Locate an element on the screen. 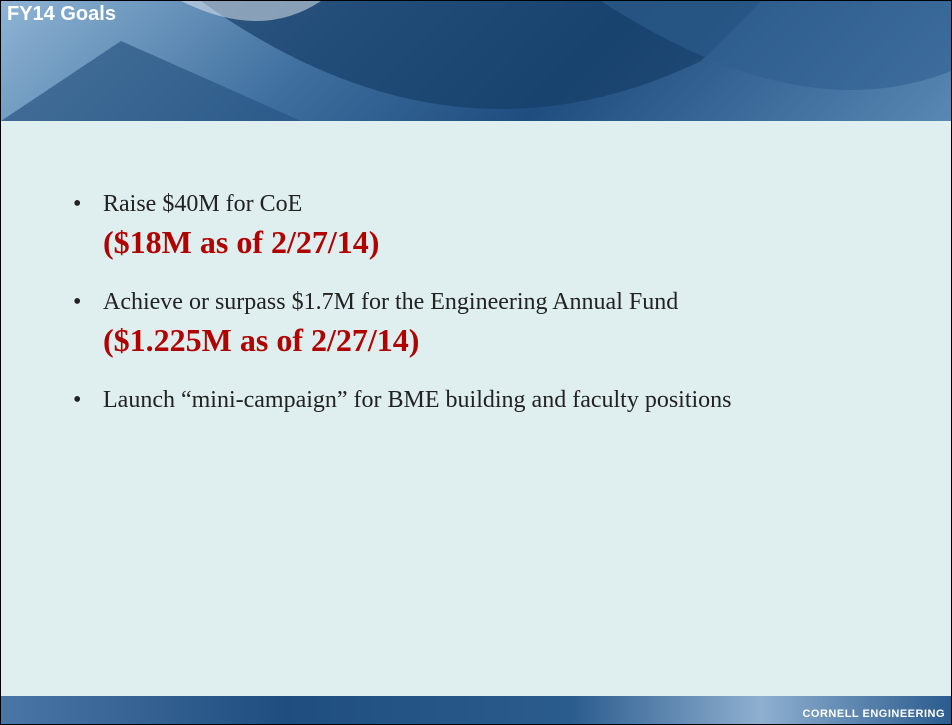  slide-title: FY14 Goals is located at coordinates (61, 14).